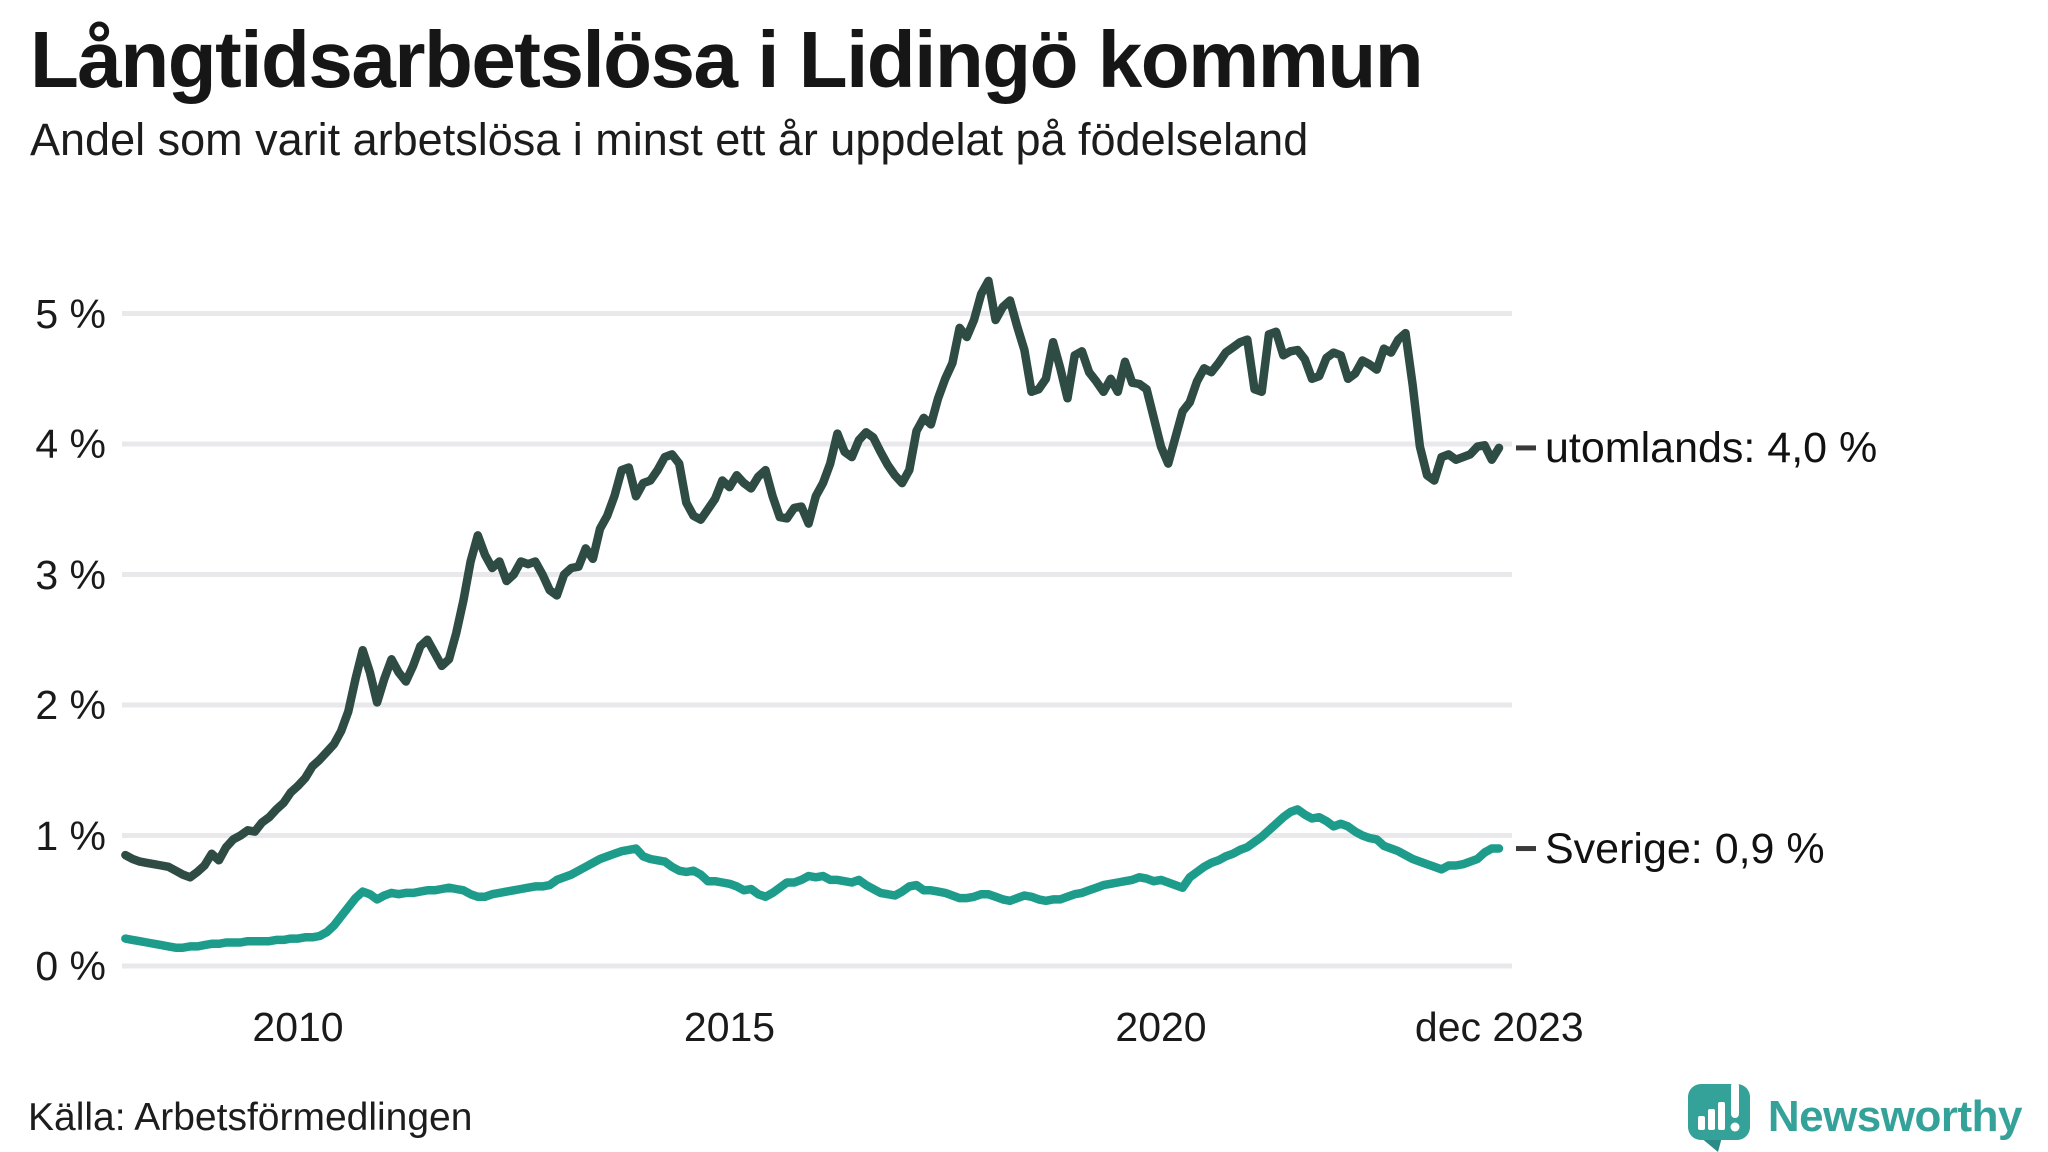 The height and width of the screenshot is (1152, 2048). Describe the element at coordinates (298, 1027) in the screenshot. I see `x-tick-label: 2010` at that location.